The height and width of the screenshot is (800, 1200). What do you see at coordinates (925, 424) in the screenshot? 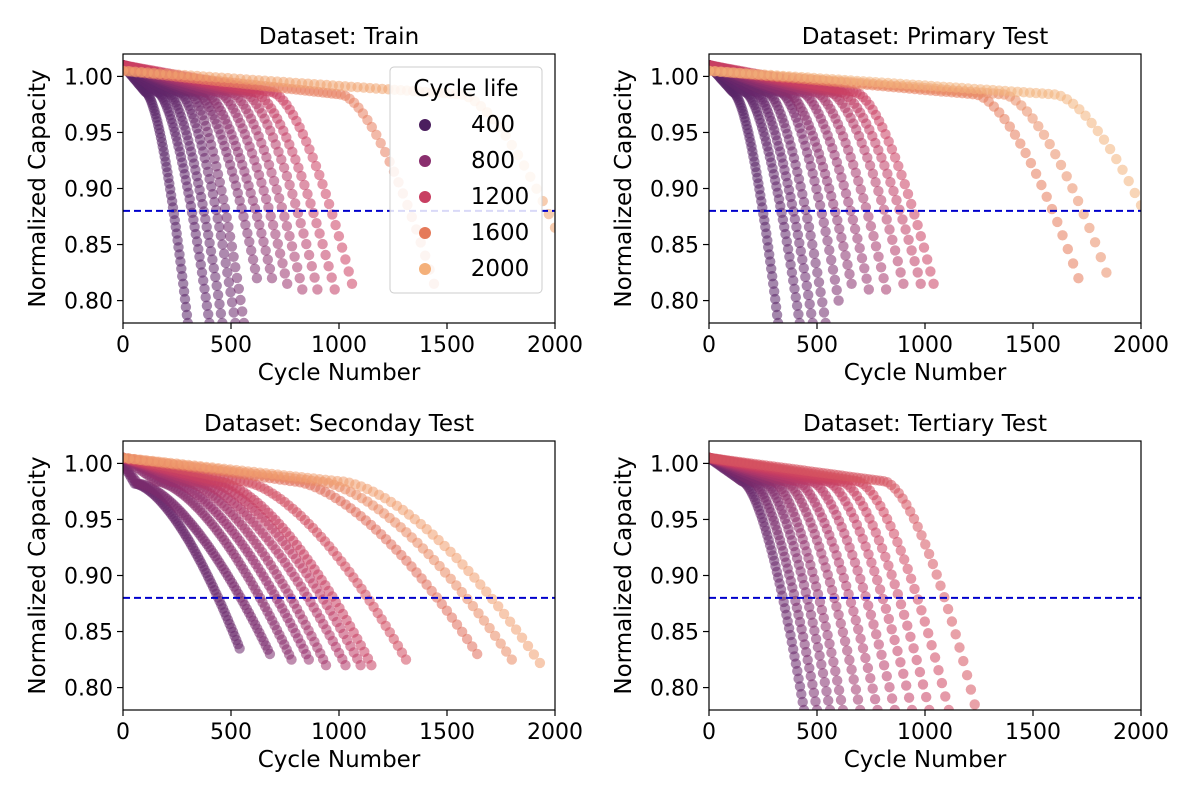
I see `panel-title: Dataset: Tertiary Test` at bounding box center [925, 424].